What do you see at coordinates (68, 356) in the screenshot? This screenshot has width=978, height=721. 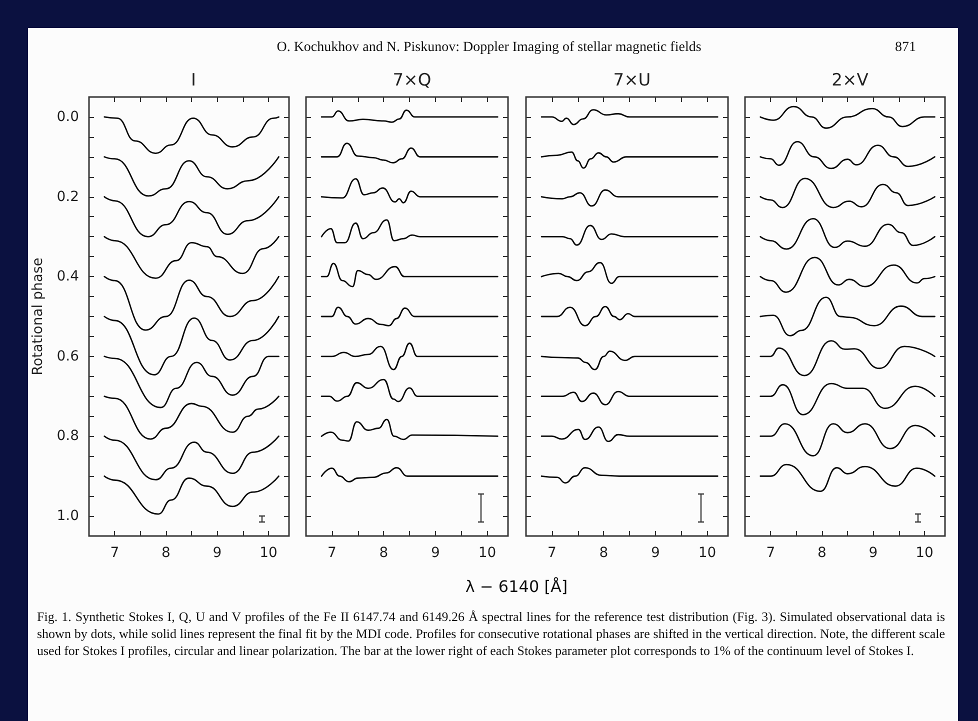 I see `y-tick-label: 0.6` at bounding box center [68, 356].